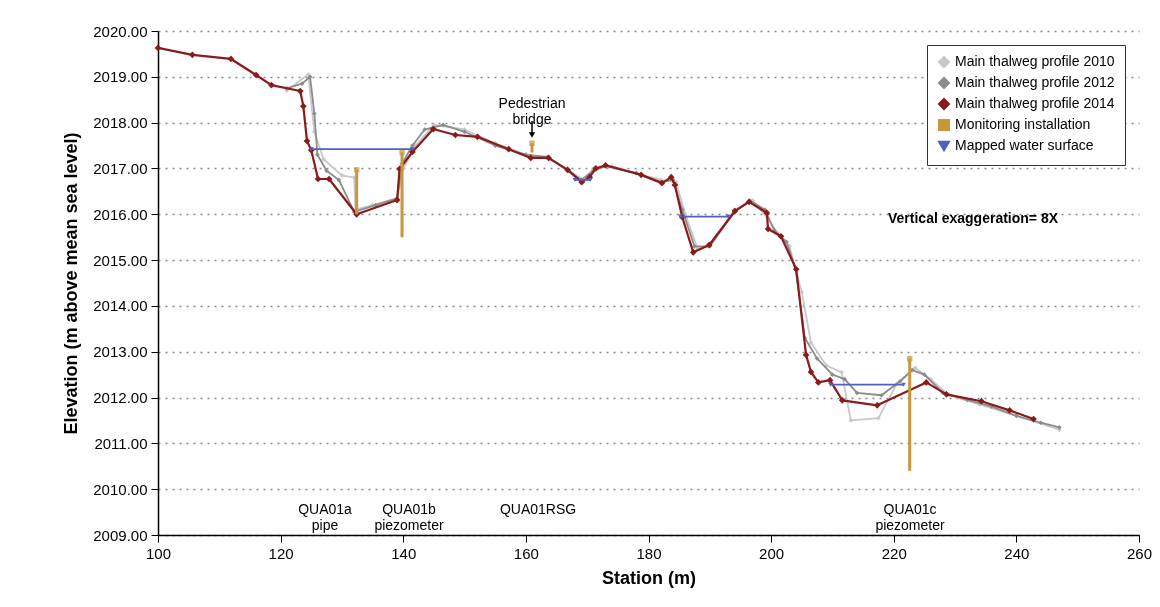  Describe the element at coordinates (121, 443) in the screenshot. I see `y-tick-label: 2011.00` at that location.